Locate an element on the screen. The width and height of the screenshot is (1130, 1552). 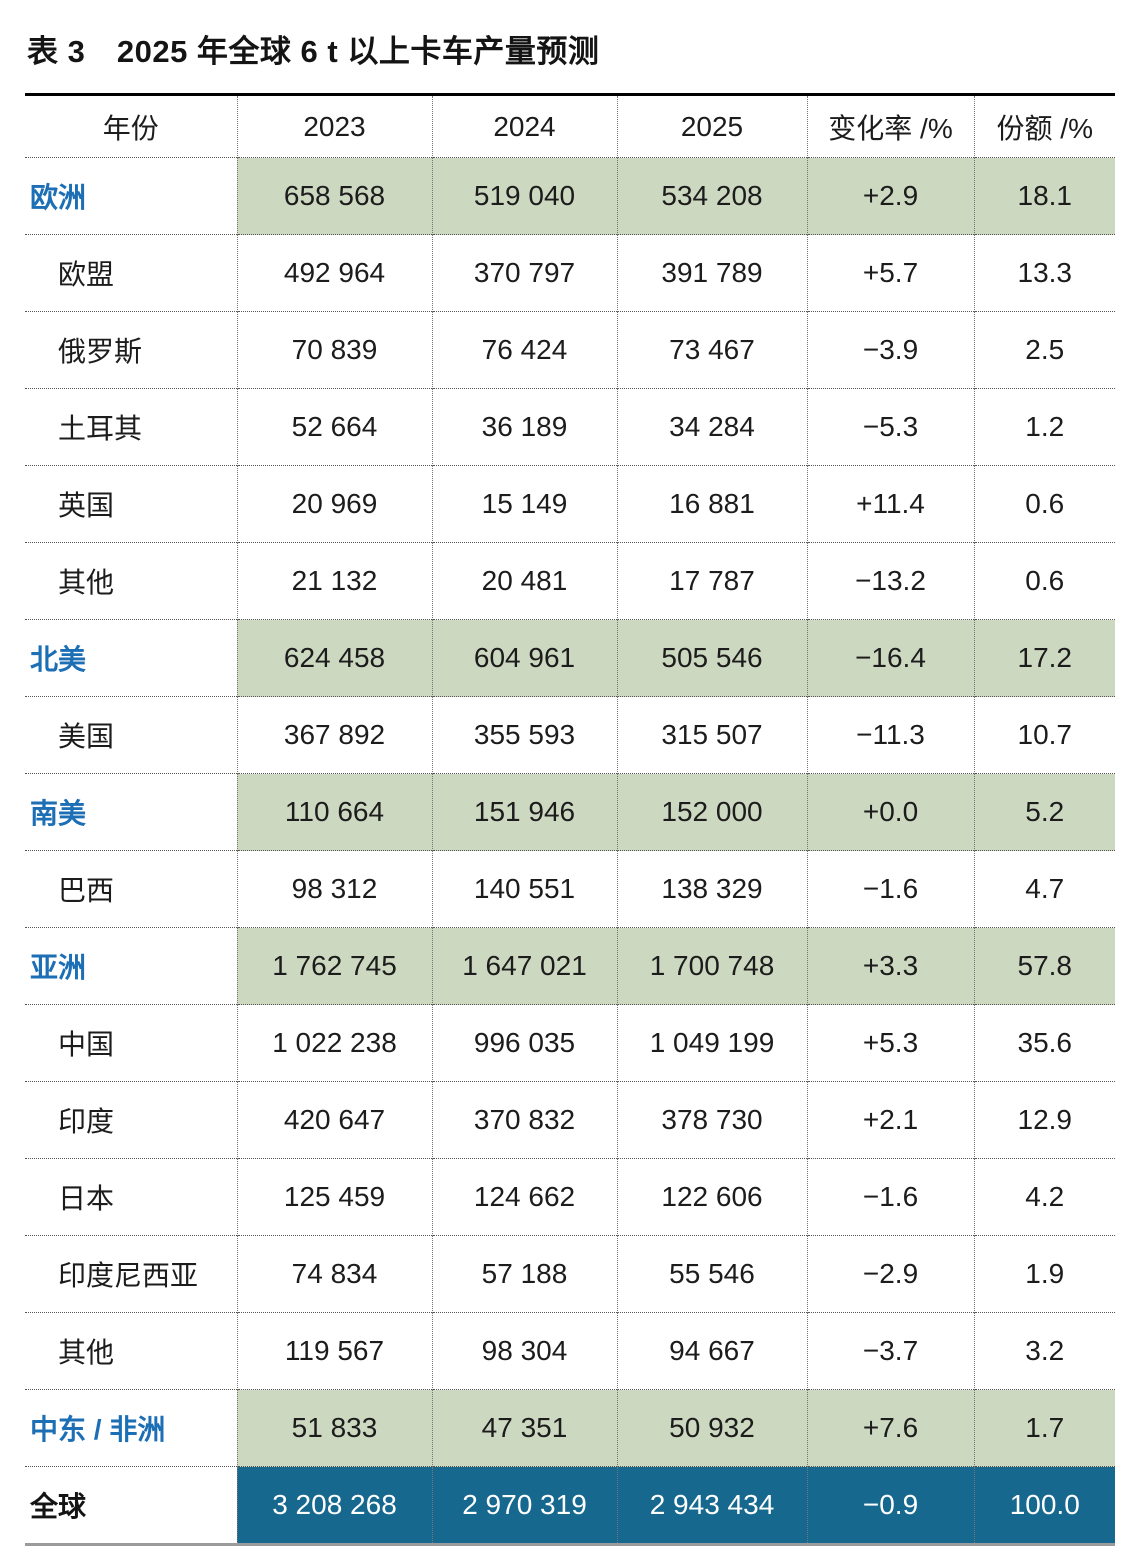
row-label: 南美 is located at coordinates (58, 813).